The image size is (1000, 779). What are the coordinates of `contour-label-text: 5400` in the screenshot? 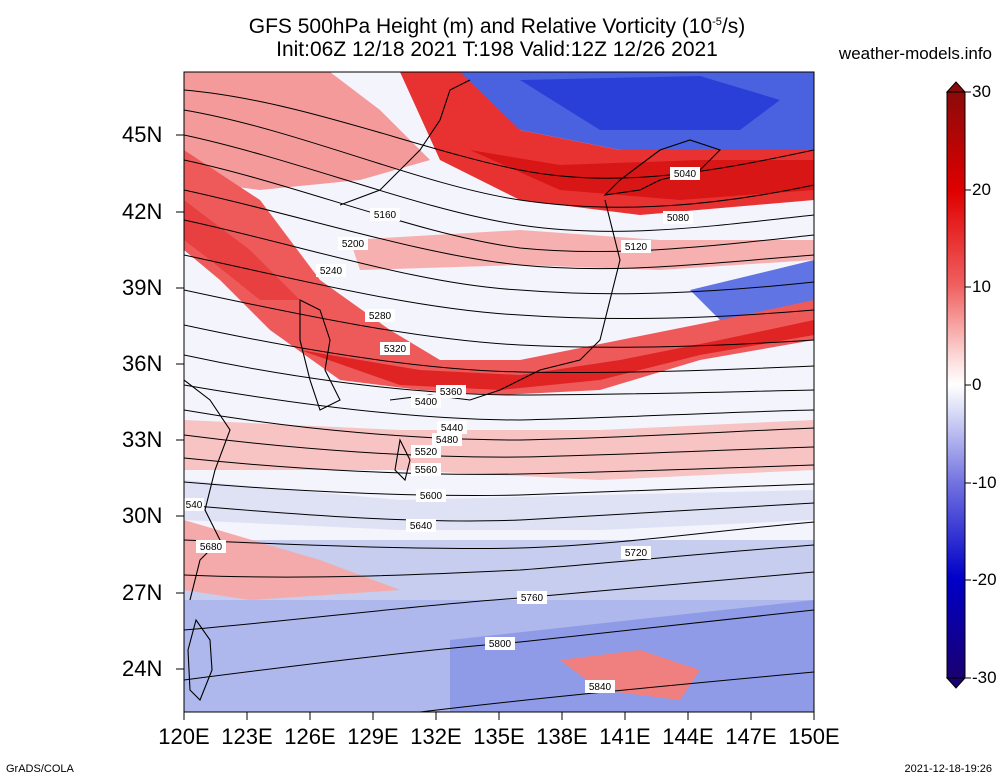 It's located at (426, 402).